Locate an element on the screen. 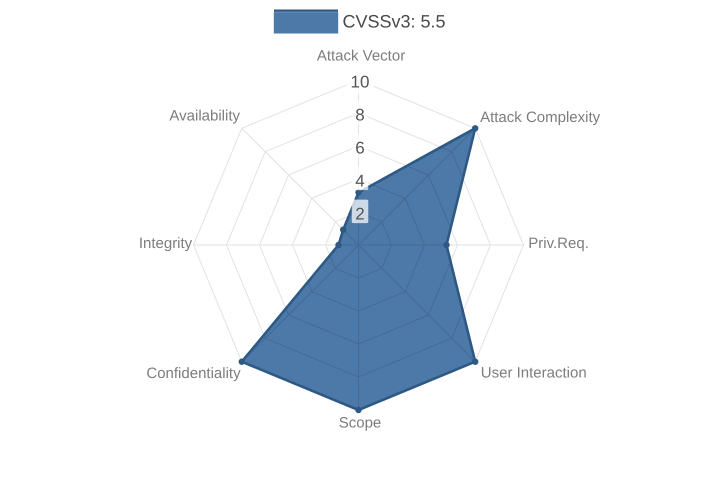 Image resolution: width=720 pixels, height=504 pixels. svg-text: 6 is located at coordinates (359, 148).